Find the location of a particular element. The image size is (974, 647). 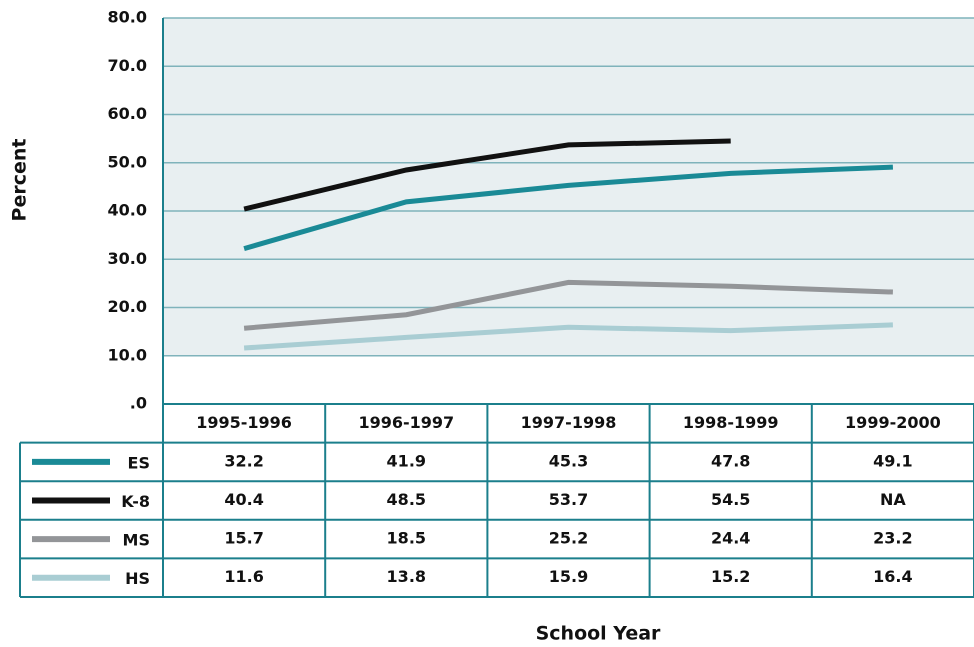

x-tick-label: 1997-1998 is located at coordinates (569, 422).